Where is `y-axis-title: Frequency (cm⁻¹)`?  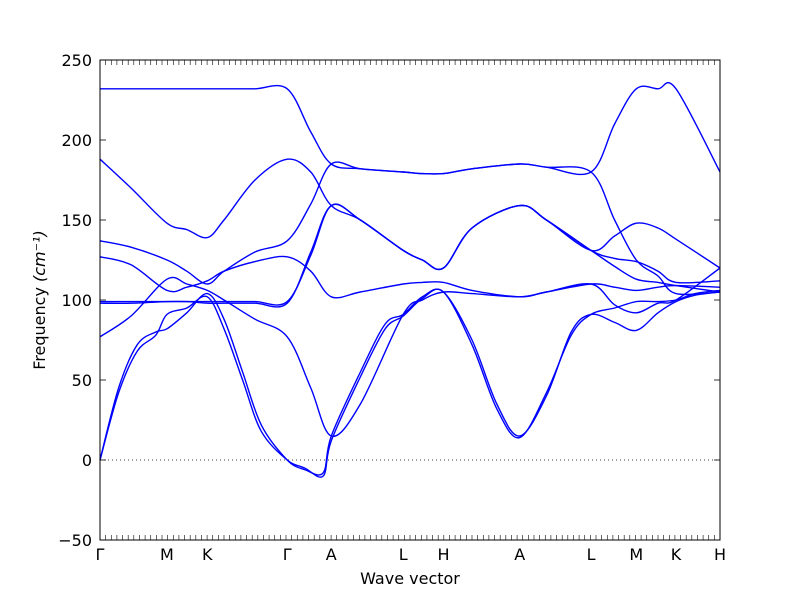 y-axis-title: Frequency (cm⁻¹) is located at coordinates (39, 299).